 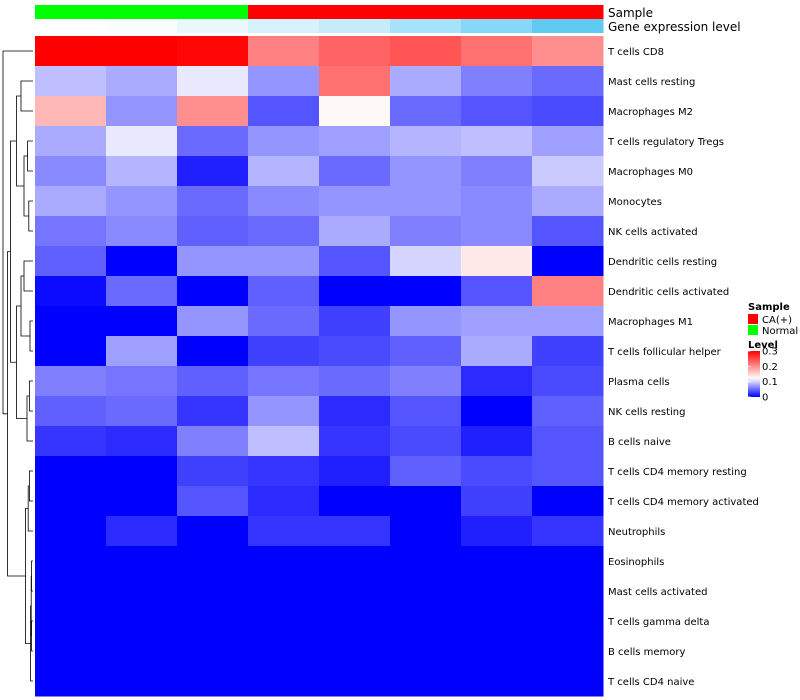 What do you see at coordinates (662, 262) in the screenshot?
I see `row-label: Dendritic cells resting` at bounding box center [662, 262].